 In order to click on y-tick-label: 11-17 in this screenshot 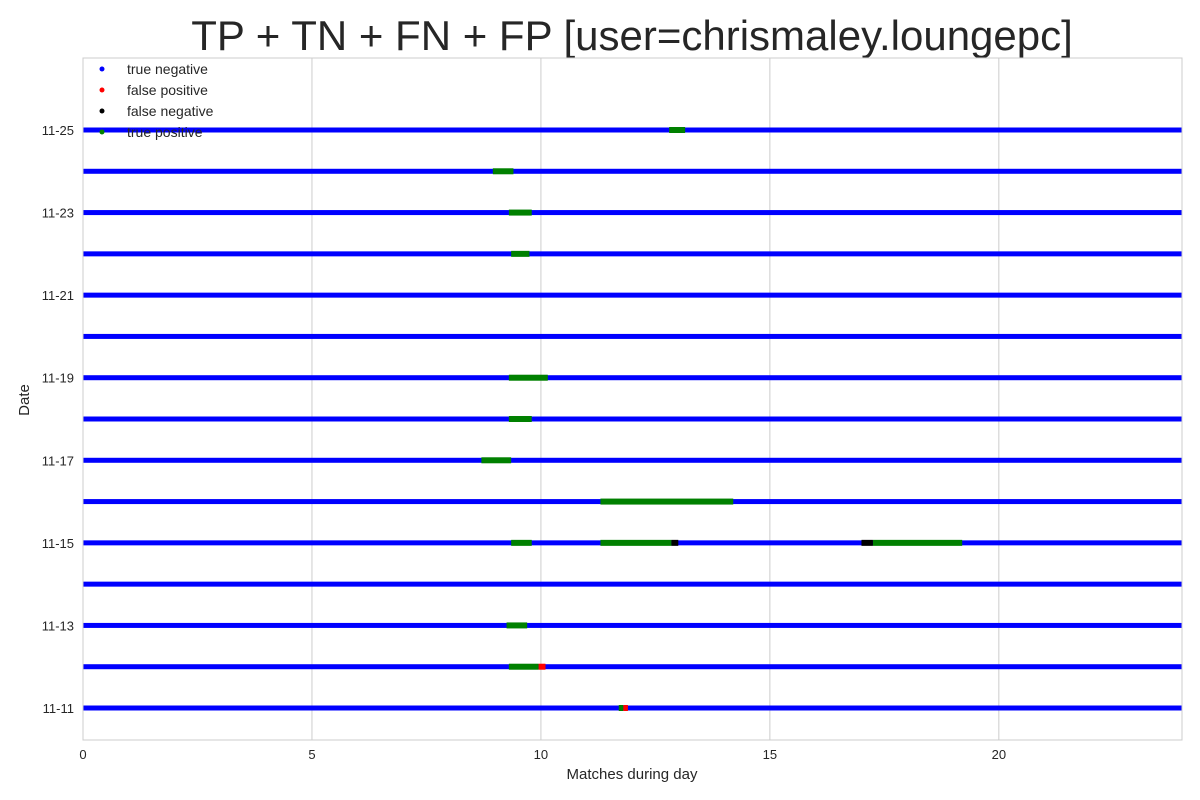, I will do `click(58, 460)`.